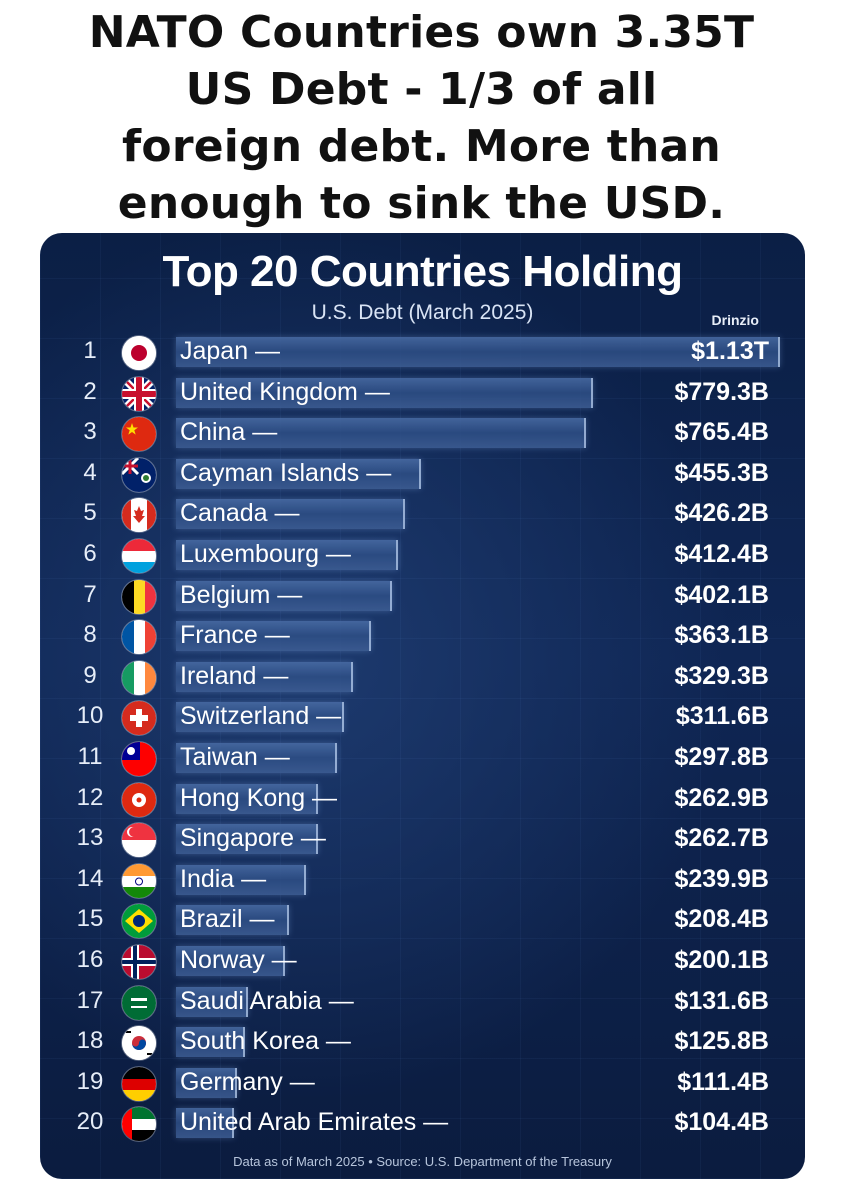 The width and height of the screenshot is (843, 1200). I want to click on value-label: $111.4B, so click(723, 1081).